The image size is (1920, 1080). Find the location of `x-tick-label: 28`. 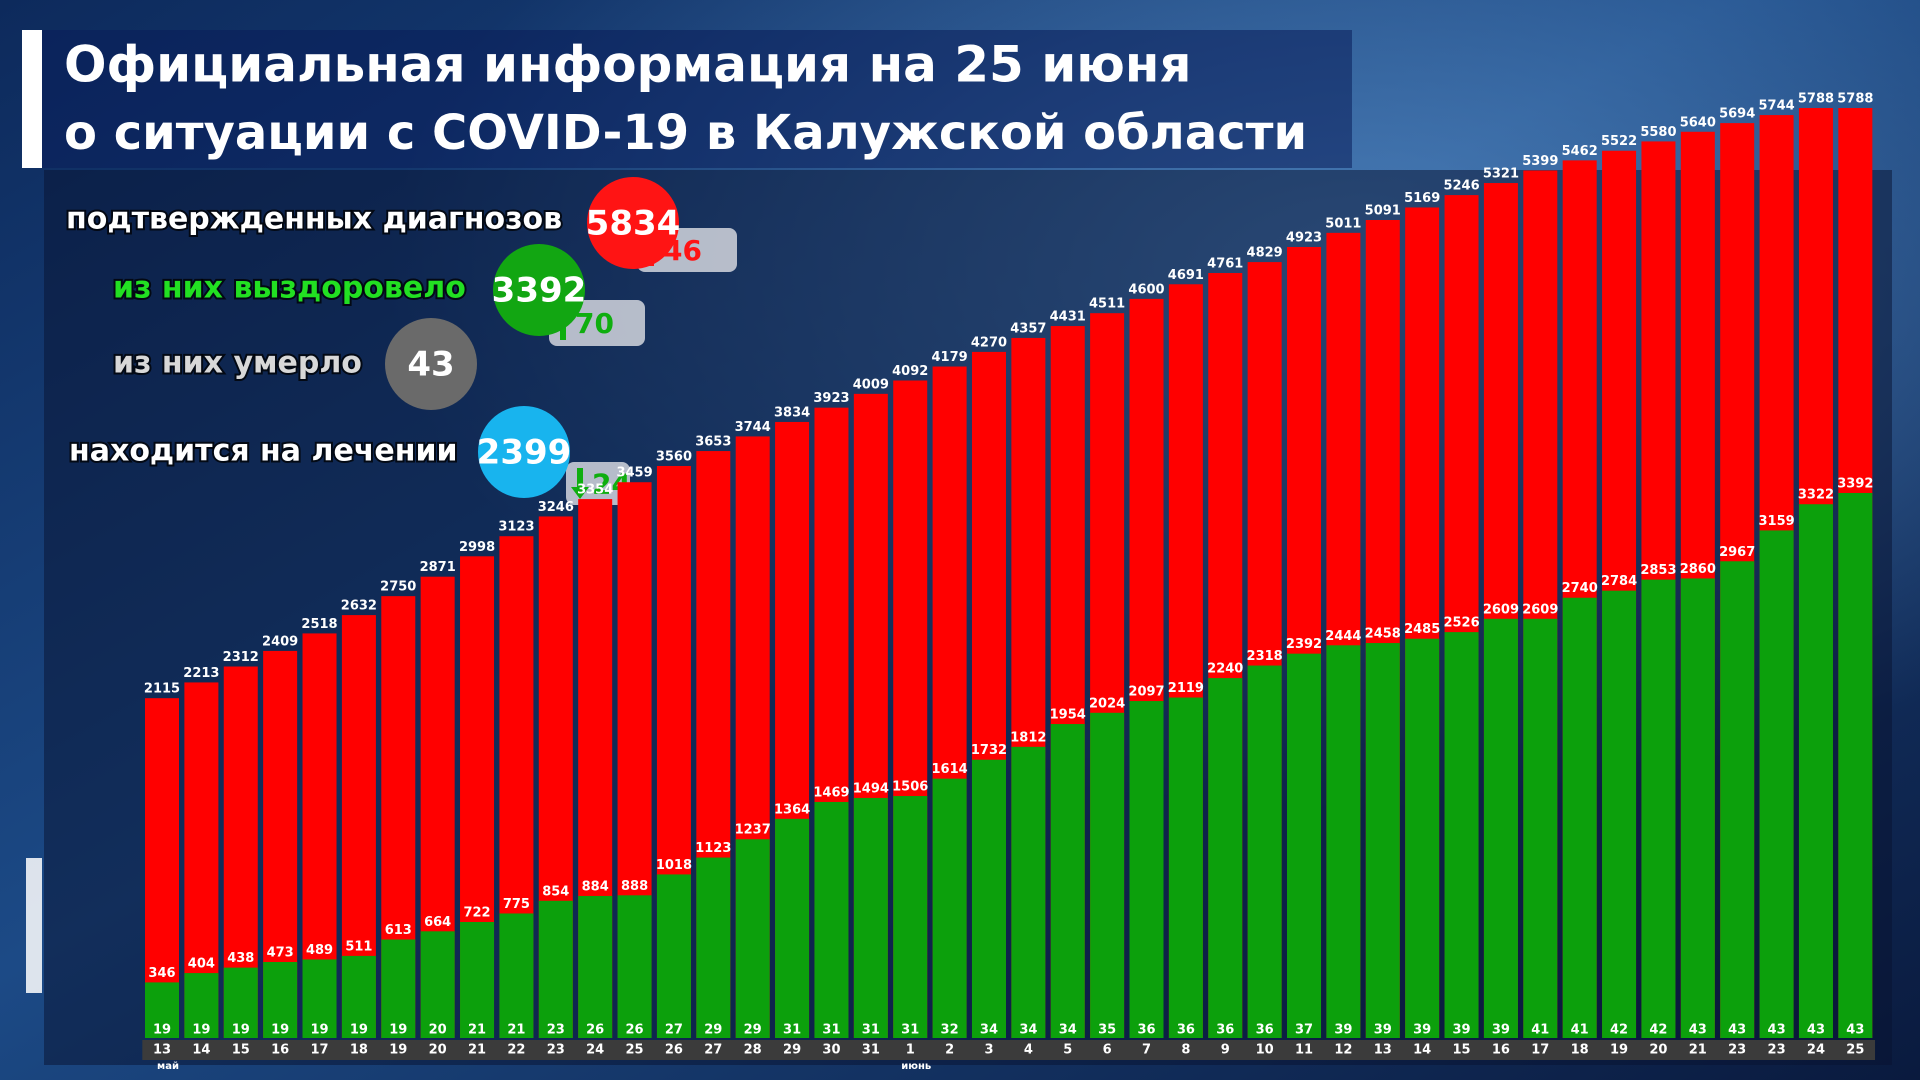

x-tick-label: 28 is located at coordinates (753, 1050).